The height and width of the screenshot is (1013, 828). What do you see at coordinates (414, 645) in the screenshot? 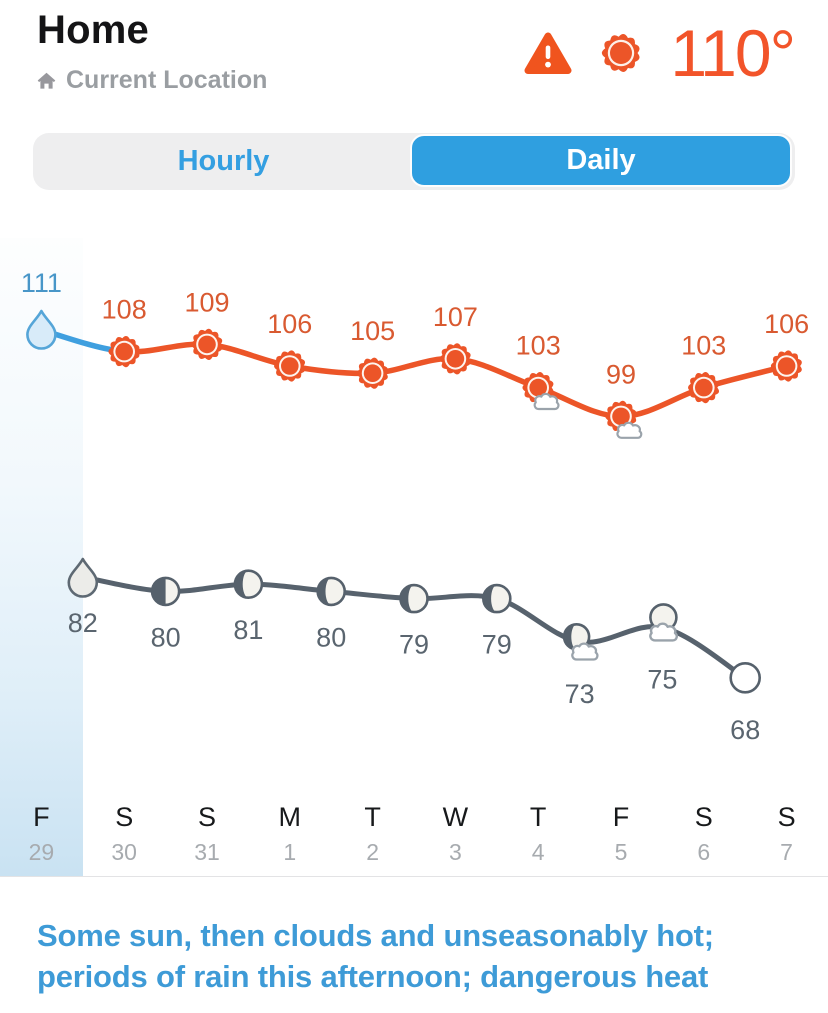
I see `low-temp-label-4: 79` at bounding box center [414, 645].